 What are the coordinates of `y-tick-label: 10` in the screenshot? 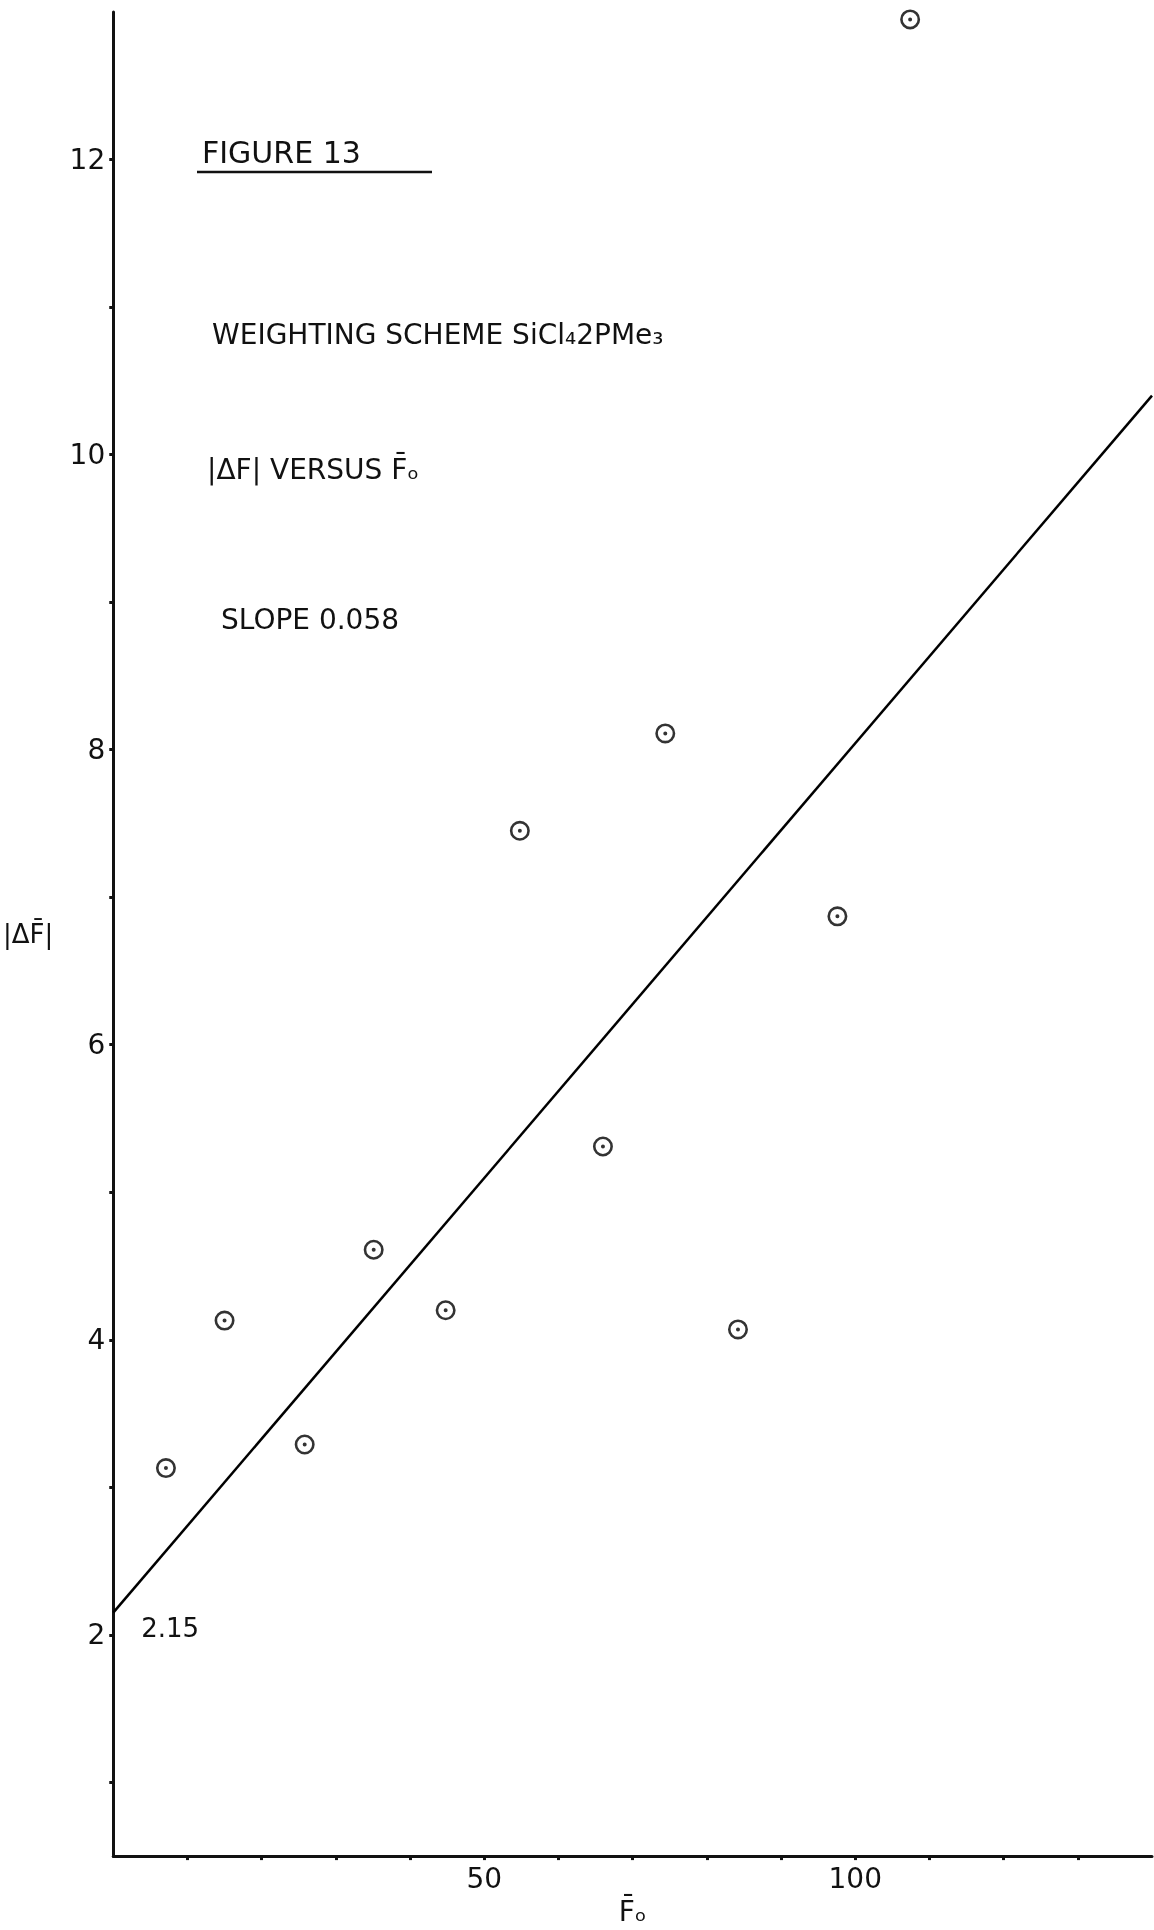 It's located at (87, 455).